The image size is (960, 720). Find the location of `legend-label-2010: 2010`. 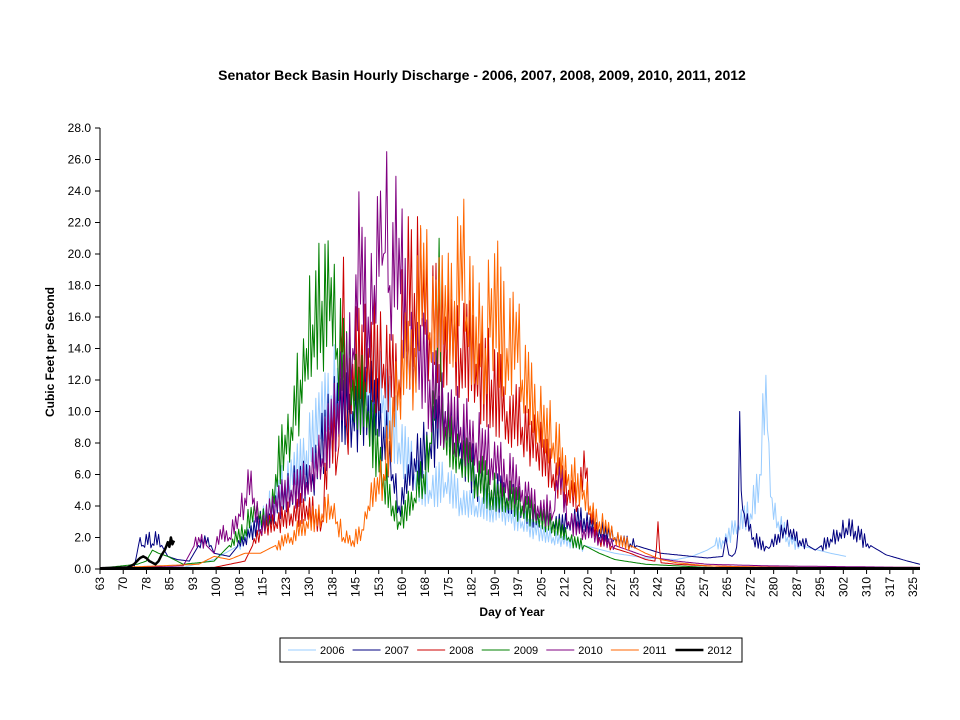

legend-label-2010: 2010 is located at coordinates (590, 651).